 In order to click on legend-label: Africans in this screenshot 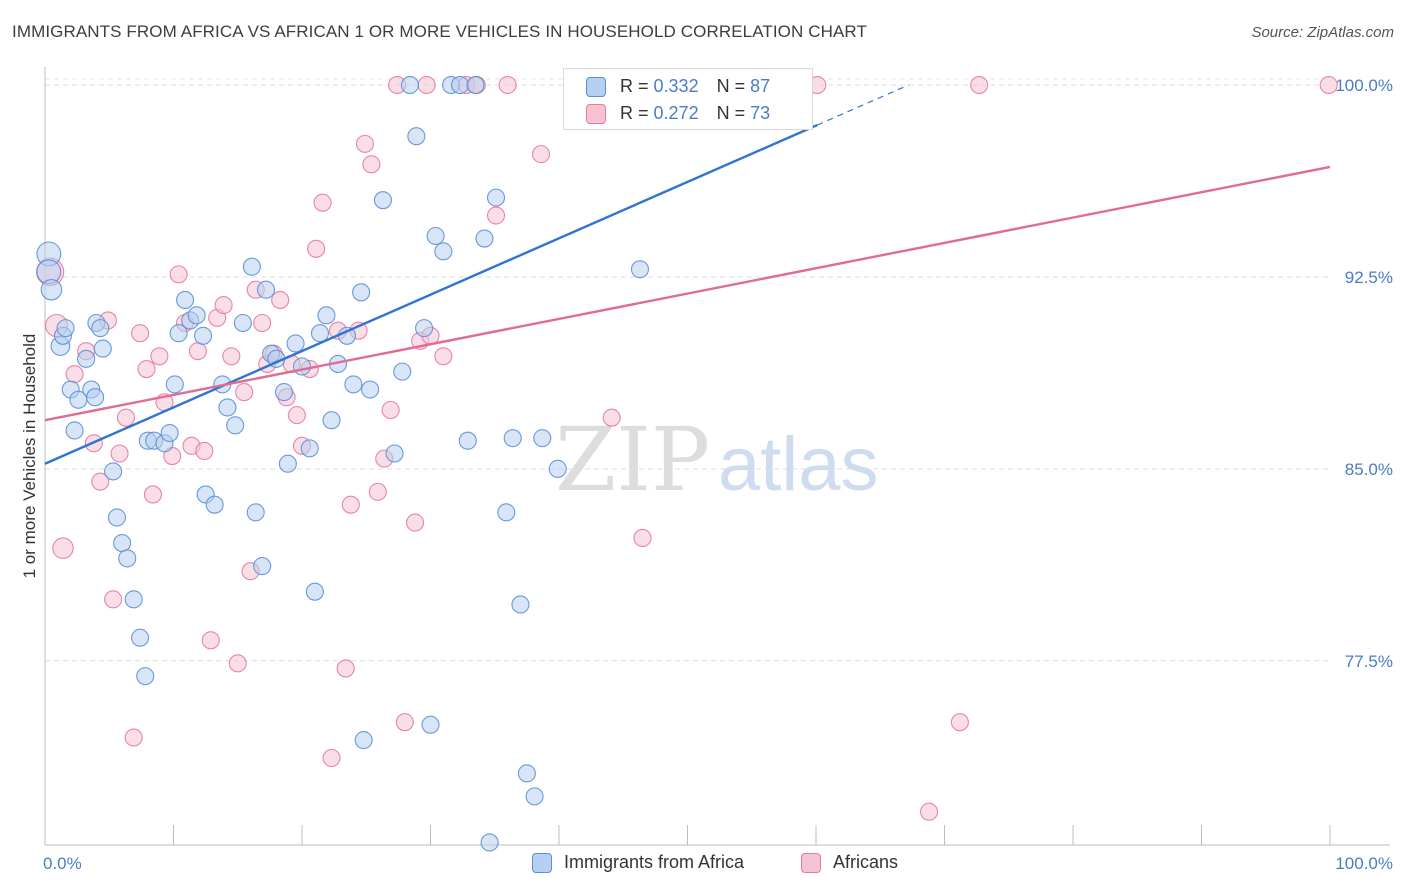, I will do `click(866, 862)`.